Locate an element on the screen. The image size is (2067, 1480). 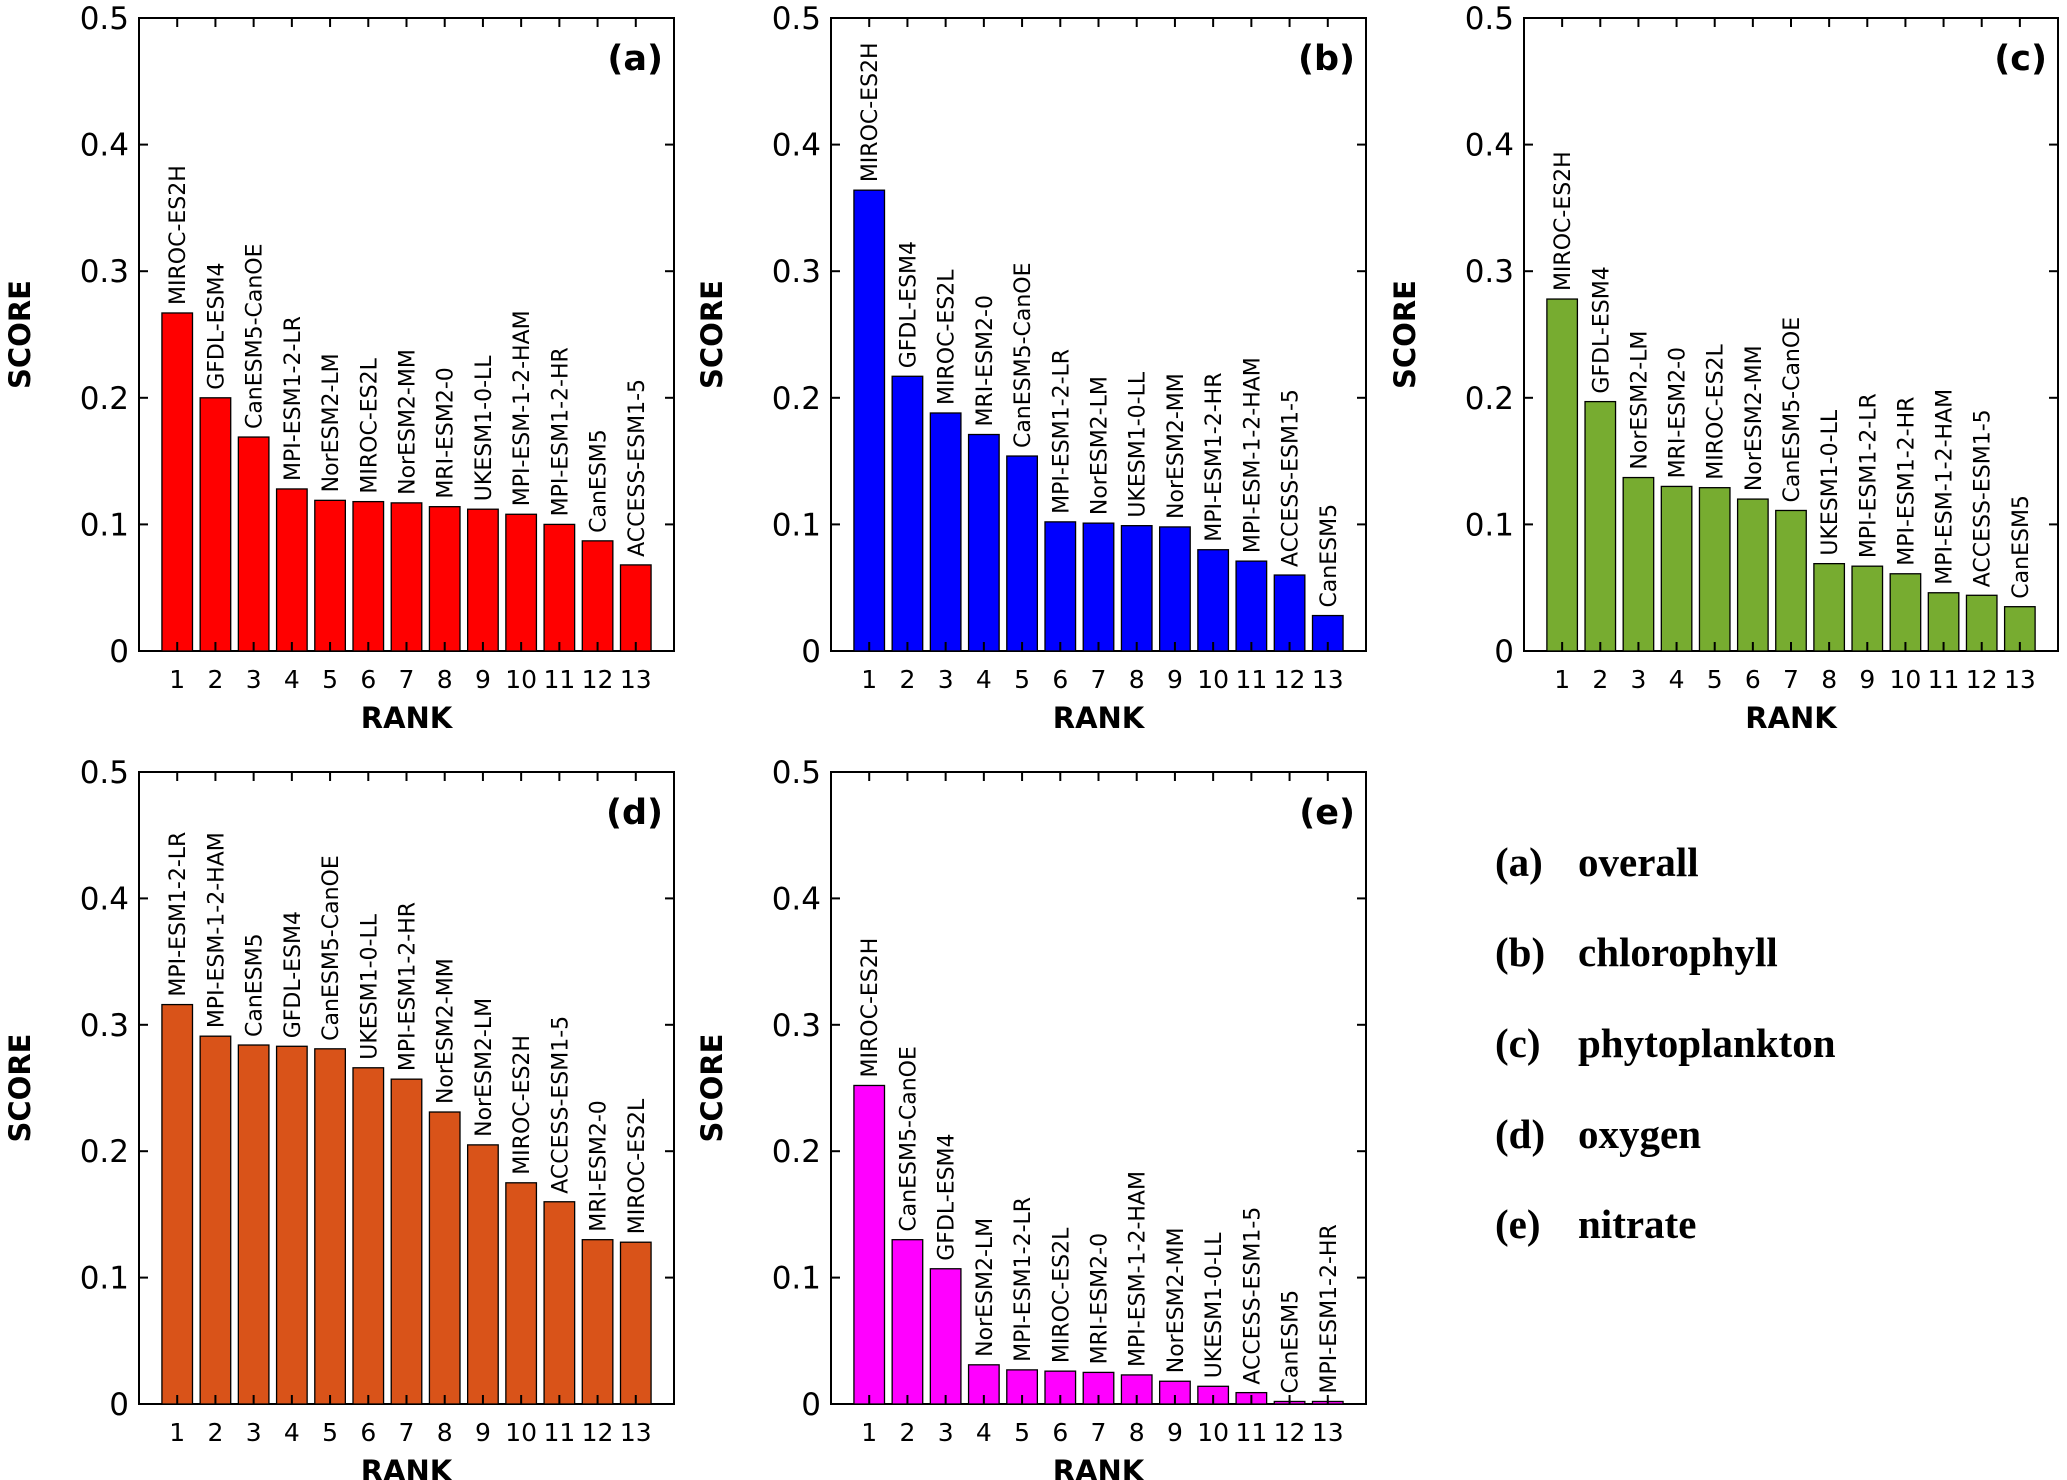
bar-model-label: UKESM1-0-LL is located at coordinates (1830, 482).